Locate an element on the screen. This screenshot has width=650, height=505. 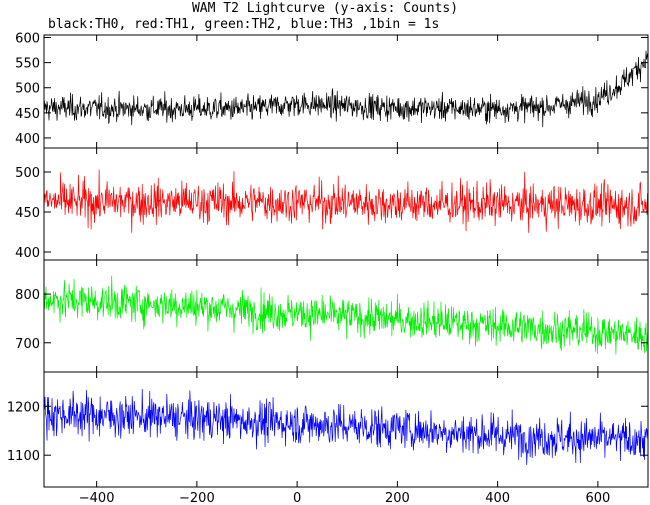
x-tick-label: 0 is located at coordinates (297, 498).